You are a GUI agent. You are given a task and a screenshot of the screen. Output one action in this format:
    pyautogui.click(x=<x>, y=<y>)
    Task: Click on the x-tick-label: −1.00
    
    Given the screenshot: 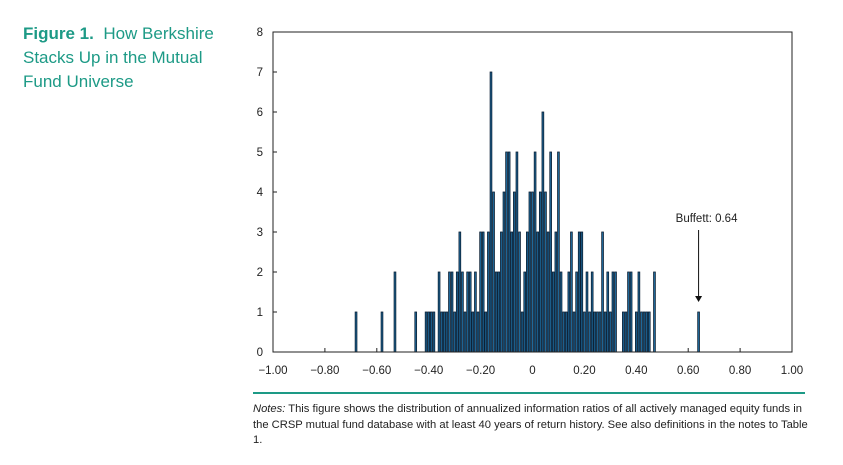 What is the action you would take?
    pyautogui.click(x=272, y=371)
    